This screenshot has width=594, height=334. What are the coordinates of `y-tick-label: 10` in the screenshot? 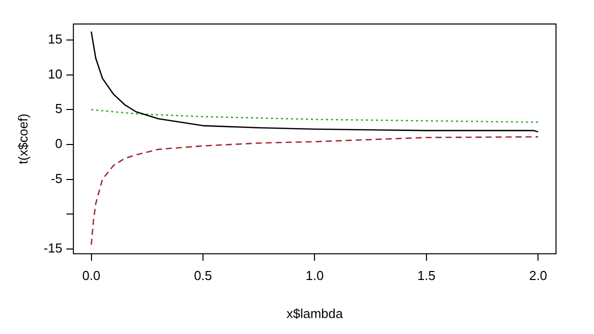 It's located at (55, 74).